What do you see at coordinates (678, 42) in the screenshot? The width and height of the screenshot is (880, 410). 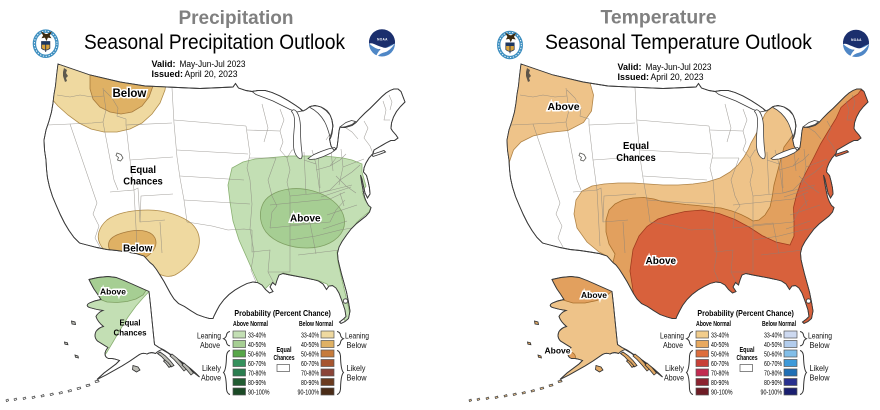 I see `svg-text: Seasonal Temperature Outlook` at bounding box center [678, 42].